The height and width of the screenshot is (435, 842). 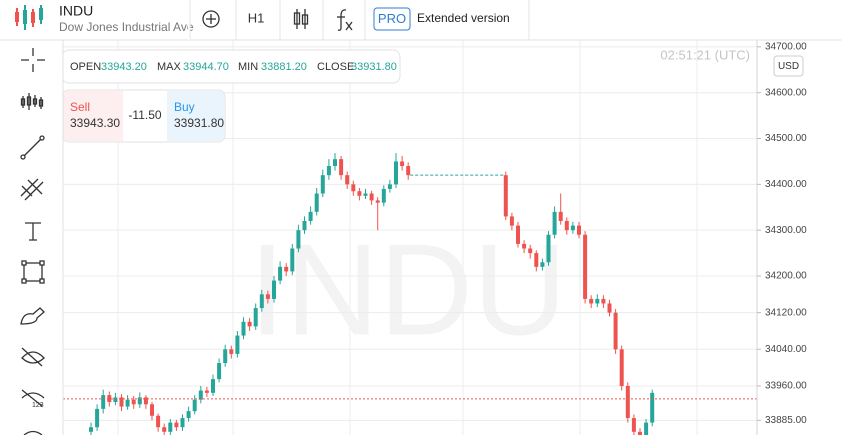 What do you see at coordinates (335, 67) in the screenshot?
I see `ohlc-label: CLOSE` at bounding box center [335, 67].